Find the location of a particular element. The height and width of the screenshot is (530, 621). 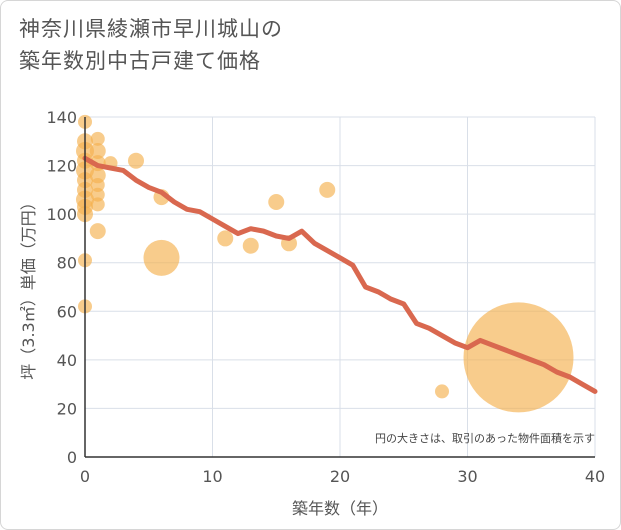

x-tick-label: 40 is located at coordinates (595, 476).